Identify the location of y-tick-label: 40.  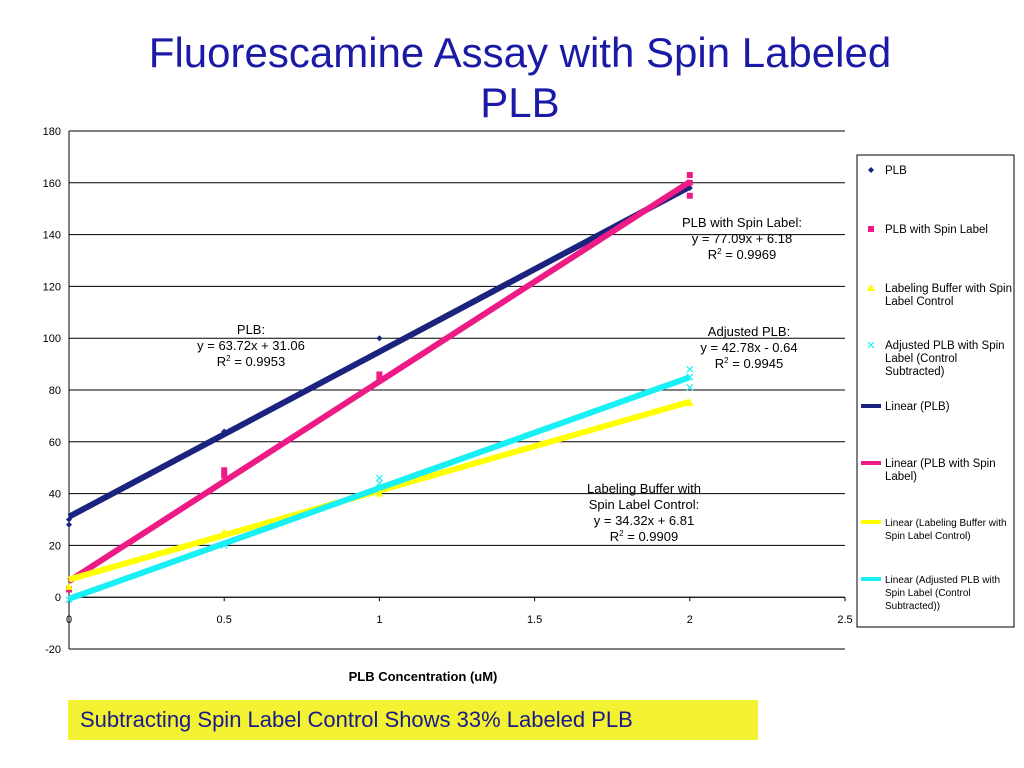
(55, 495).